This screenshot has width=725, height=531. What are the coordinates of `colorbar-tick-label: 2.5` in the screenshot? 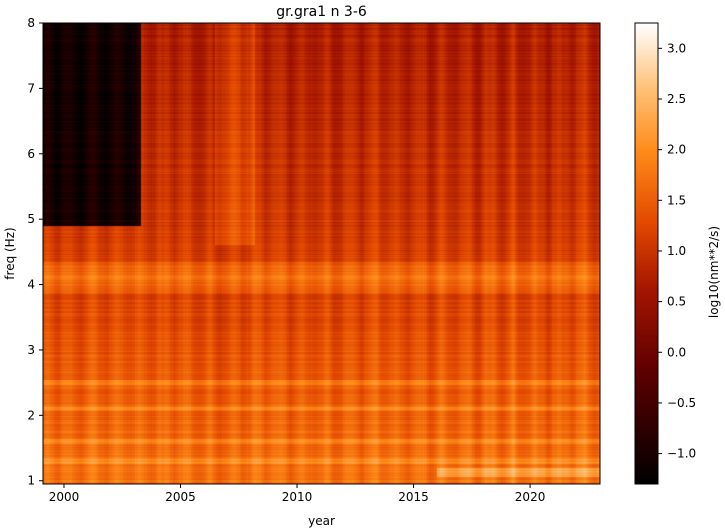 It's located at (676, 99).